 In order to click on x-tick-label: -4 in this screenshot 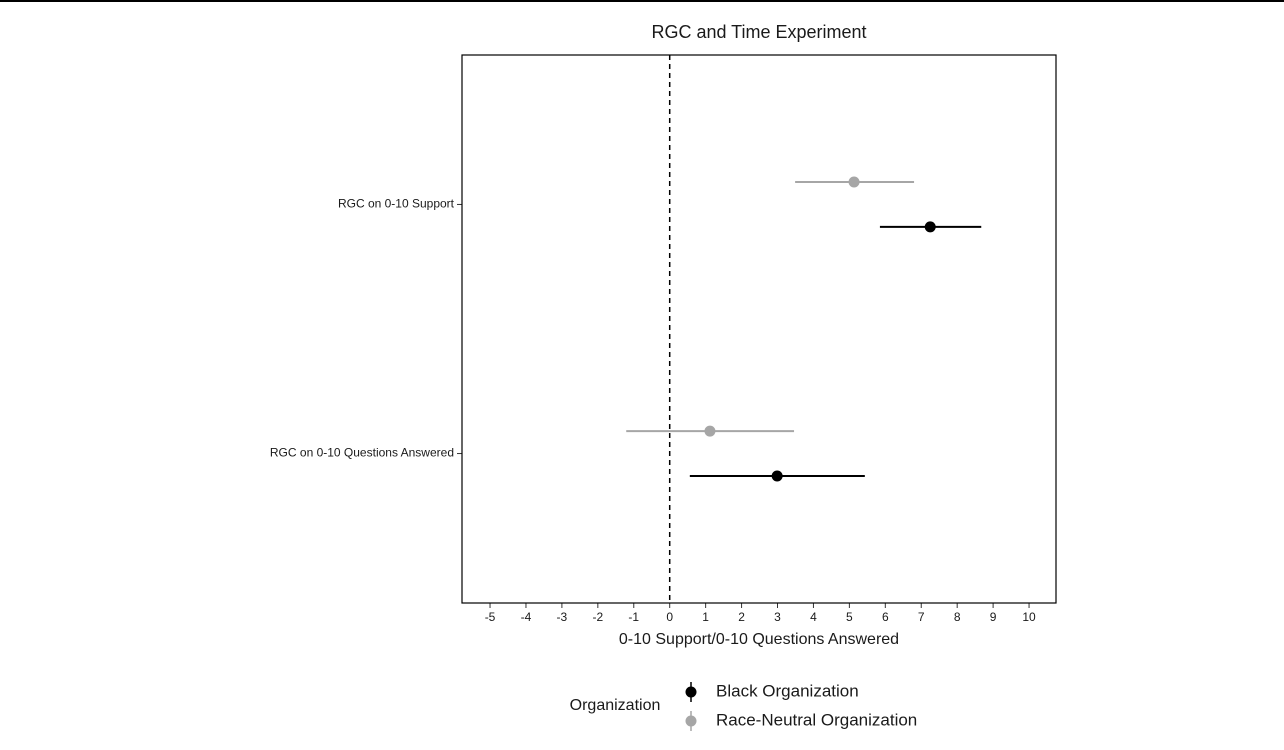, I will do `click(526, 617)`.